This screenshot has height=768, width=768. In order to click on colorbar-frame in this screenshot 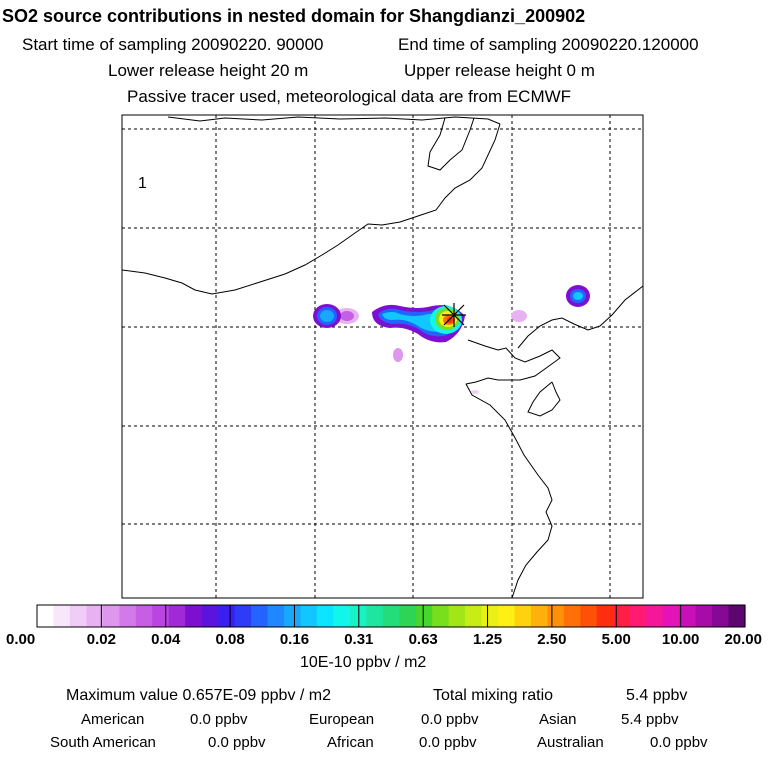, I will do `click(391, 616)`.